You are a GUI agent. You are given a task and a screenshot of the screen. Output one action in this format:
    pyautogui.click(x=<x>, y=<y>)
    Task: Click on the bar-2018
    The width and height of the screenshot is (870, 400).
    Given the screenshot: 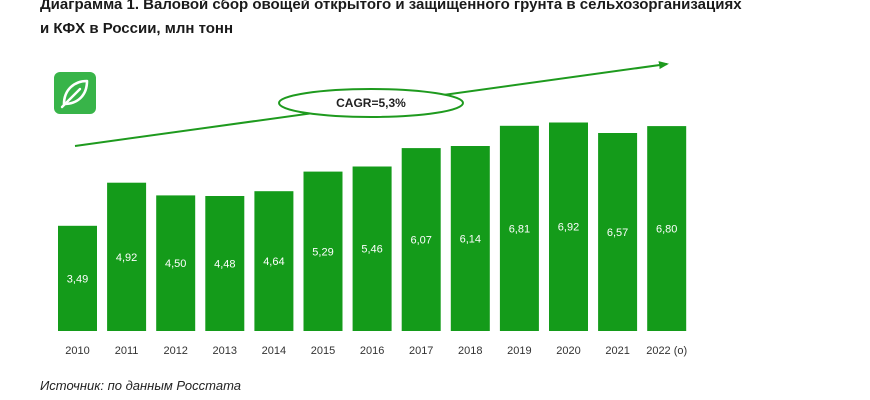 What is the action you would take?
    pyautogui.click(x=470, y=238)
    